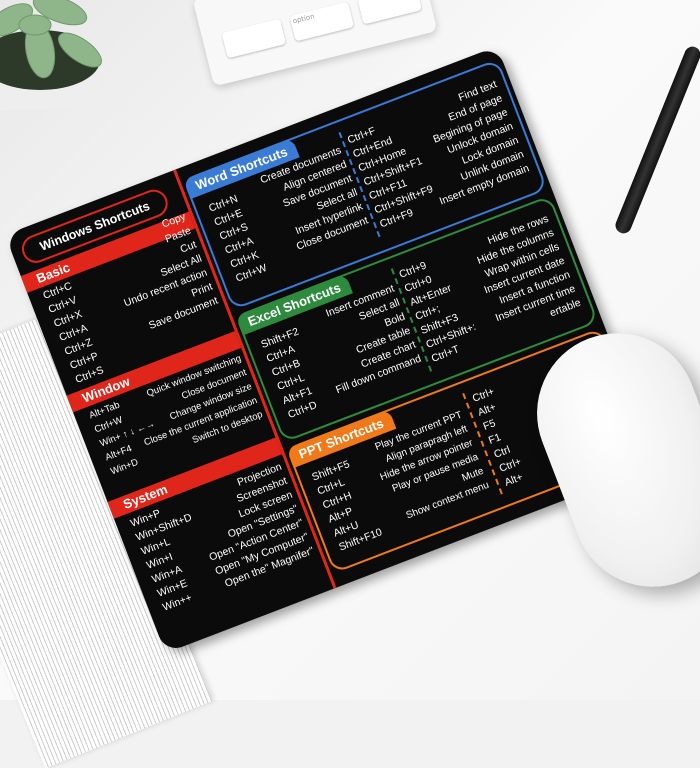  I want to click on succulent-plant, so click(51, 55).